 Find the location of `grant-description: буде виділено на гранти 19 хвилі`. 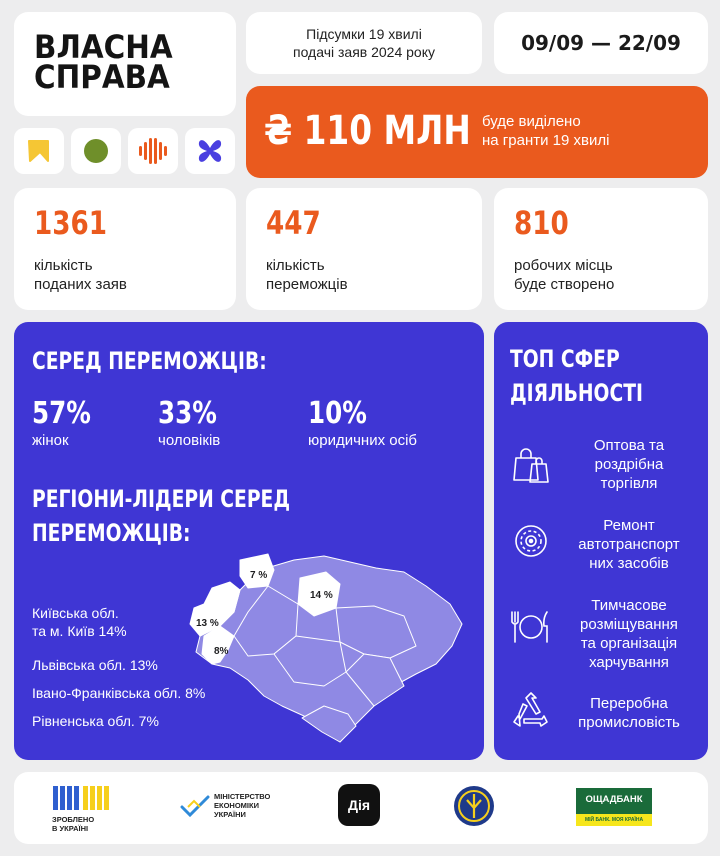

grant-description: буде виділено на гранти 19 хвилі is located at coordinates (546, 131).